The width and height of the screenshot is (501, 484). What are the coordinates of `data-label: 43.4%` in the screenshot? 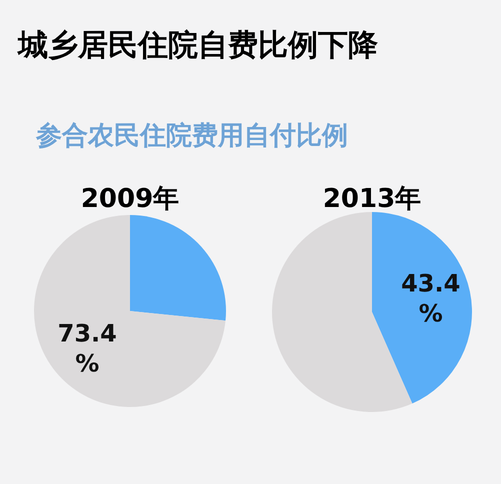 It's located at (430, 299).